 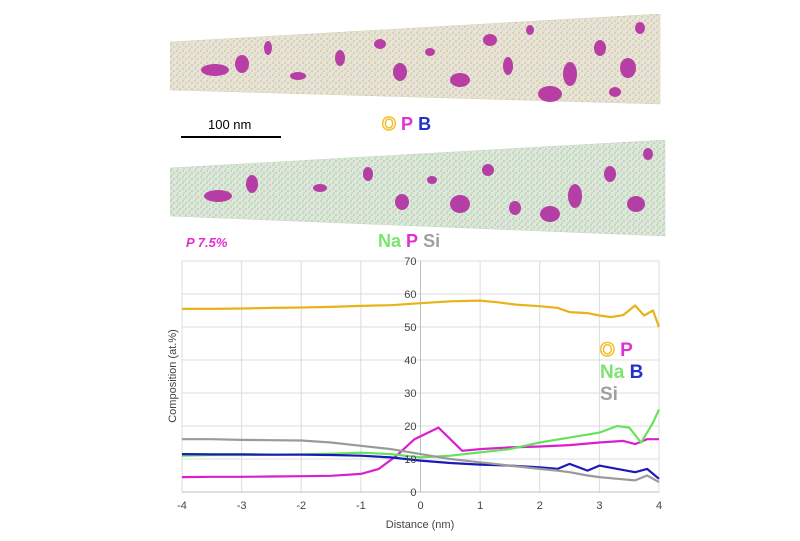 What do you see at coordinates (415, 59) in the screenshot?
I see `top-reconstruction-image` at bounding box center [415, 59].